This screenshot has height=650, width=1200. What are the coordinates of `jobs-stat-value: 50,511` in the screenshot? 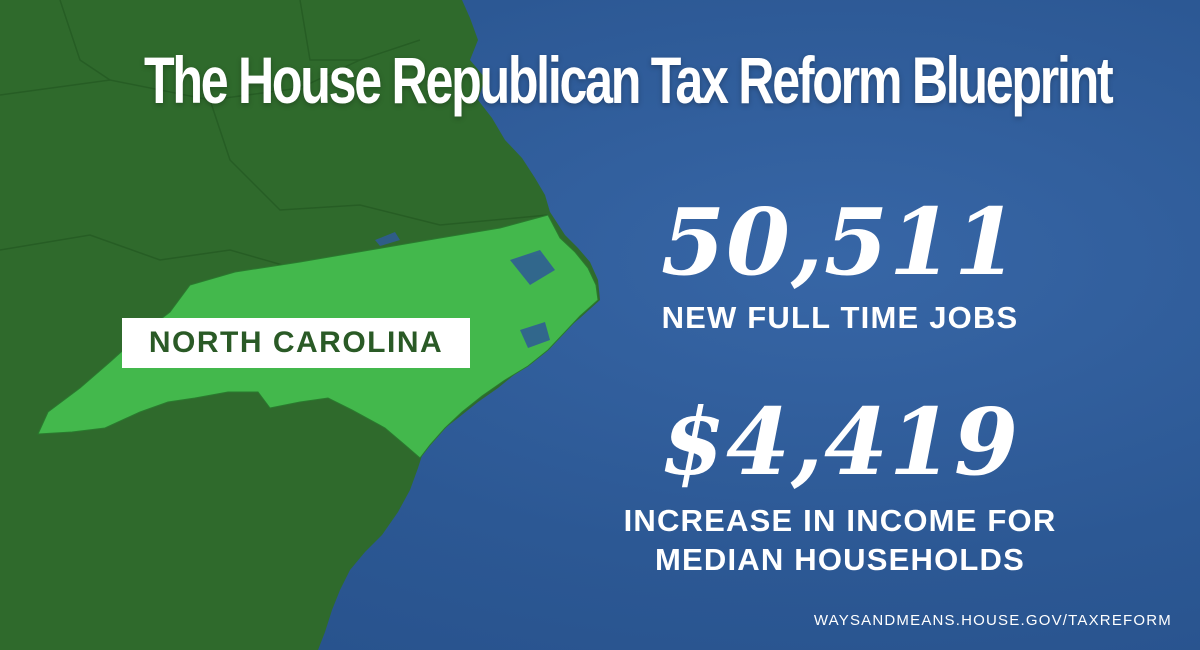 It's located at (840, 242).